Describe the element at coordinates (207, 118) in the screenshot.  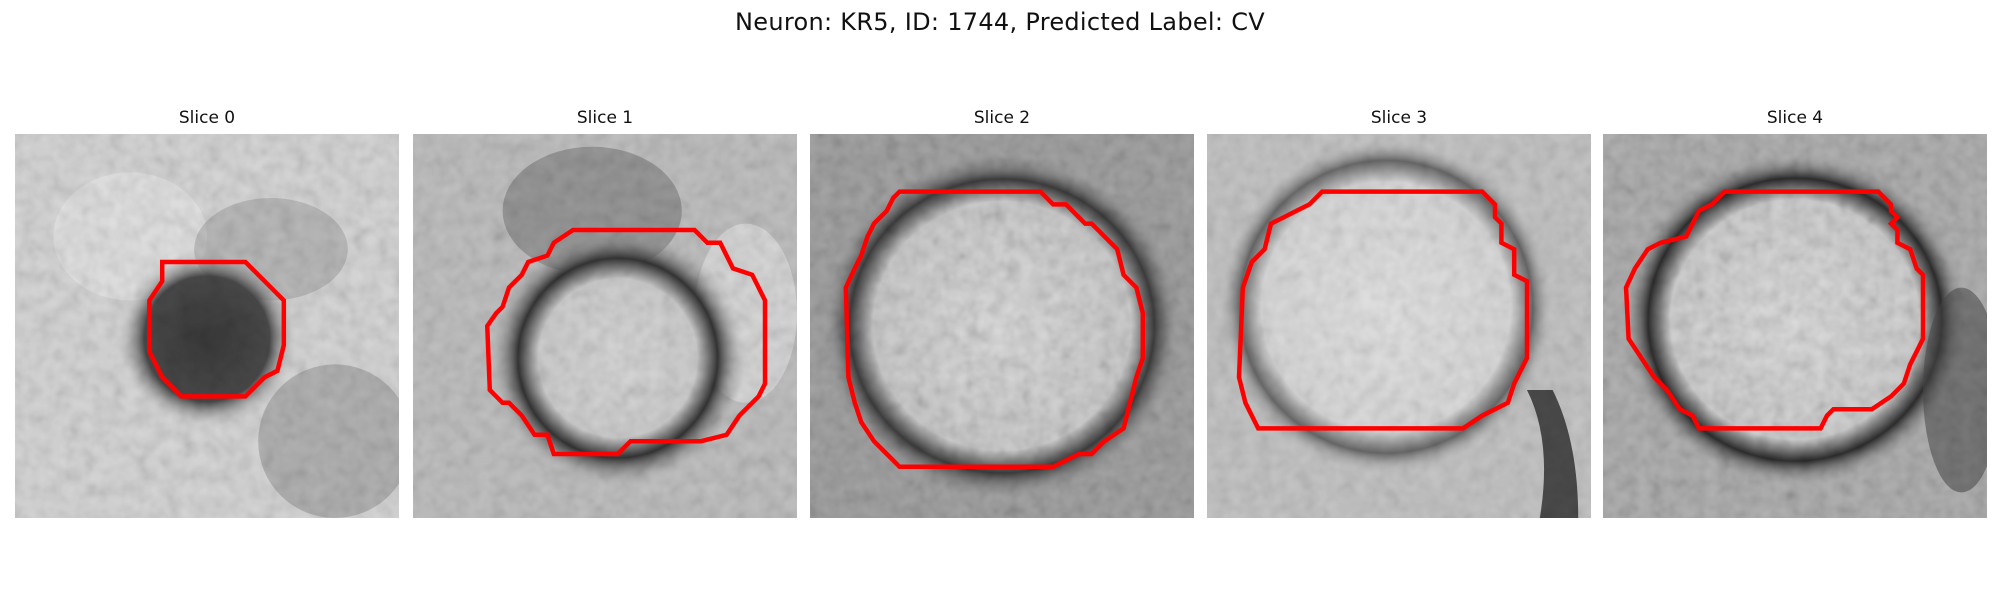
I see `slice-title-0: Slice 0` at that location.